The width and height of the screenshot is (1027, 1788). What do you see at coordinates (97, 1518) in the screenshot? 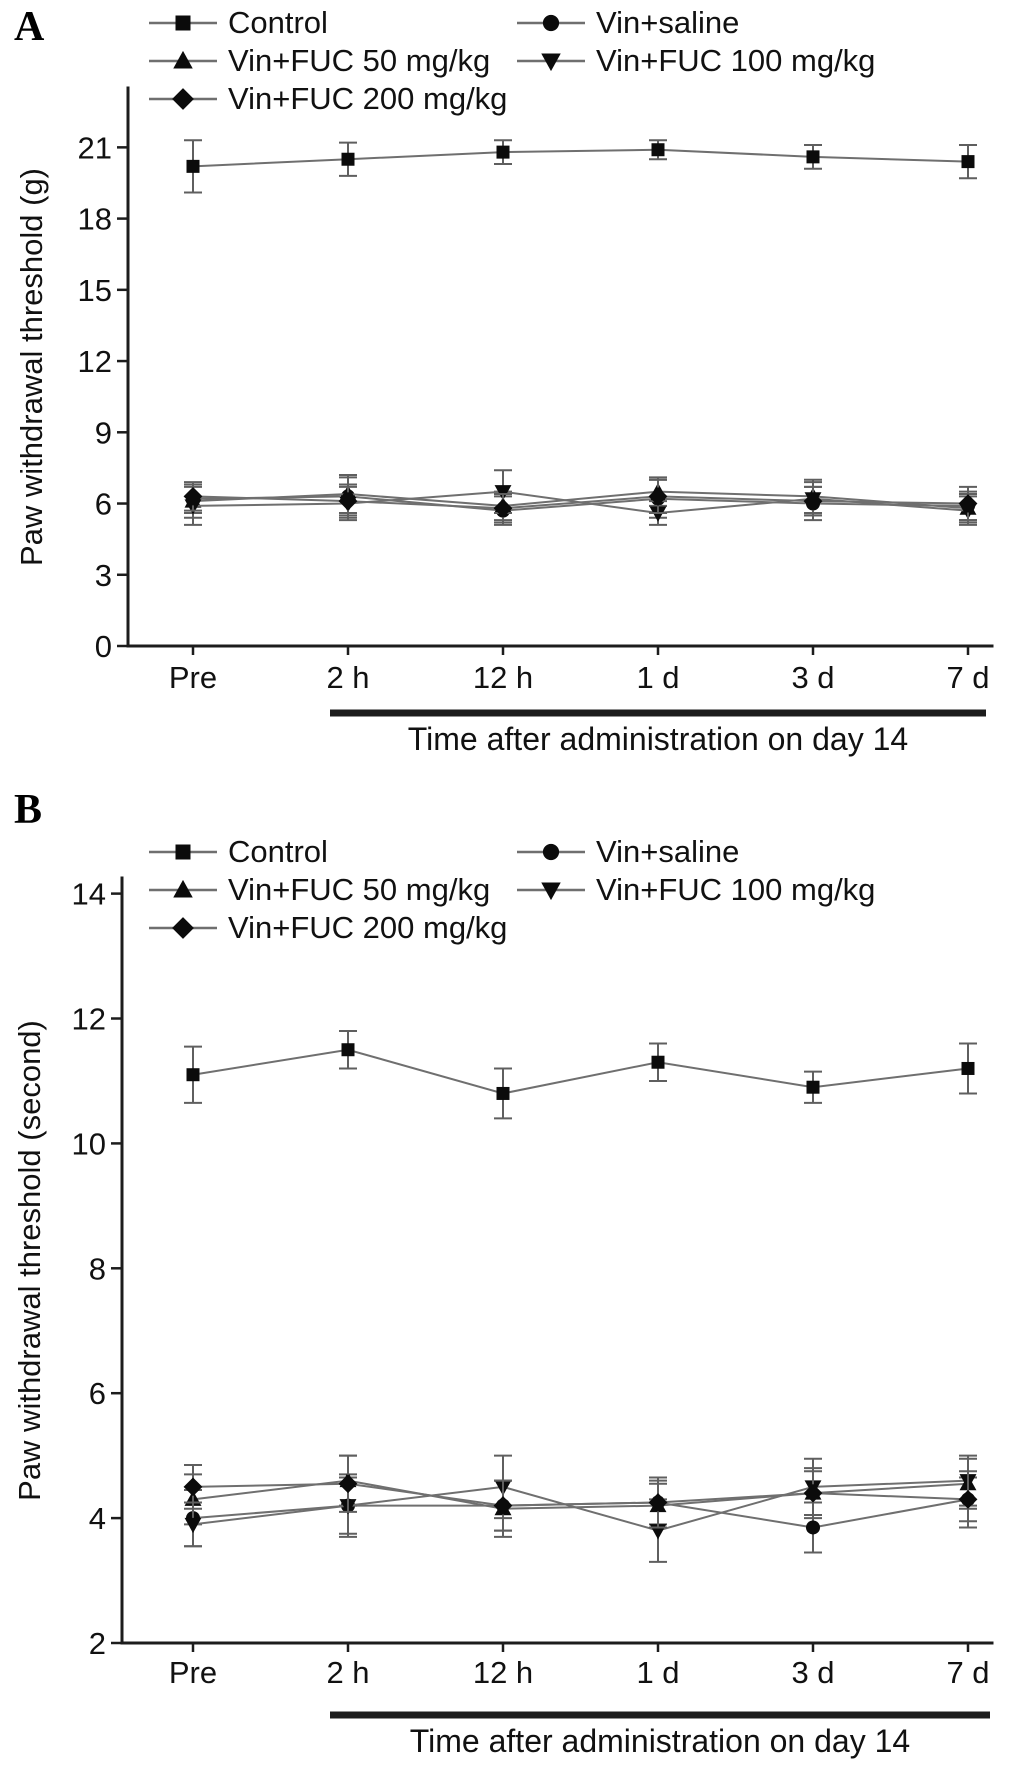
I see `y-tick-label: 4` at bounding box center [97, 1518].